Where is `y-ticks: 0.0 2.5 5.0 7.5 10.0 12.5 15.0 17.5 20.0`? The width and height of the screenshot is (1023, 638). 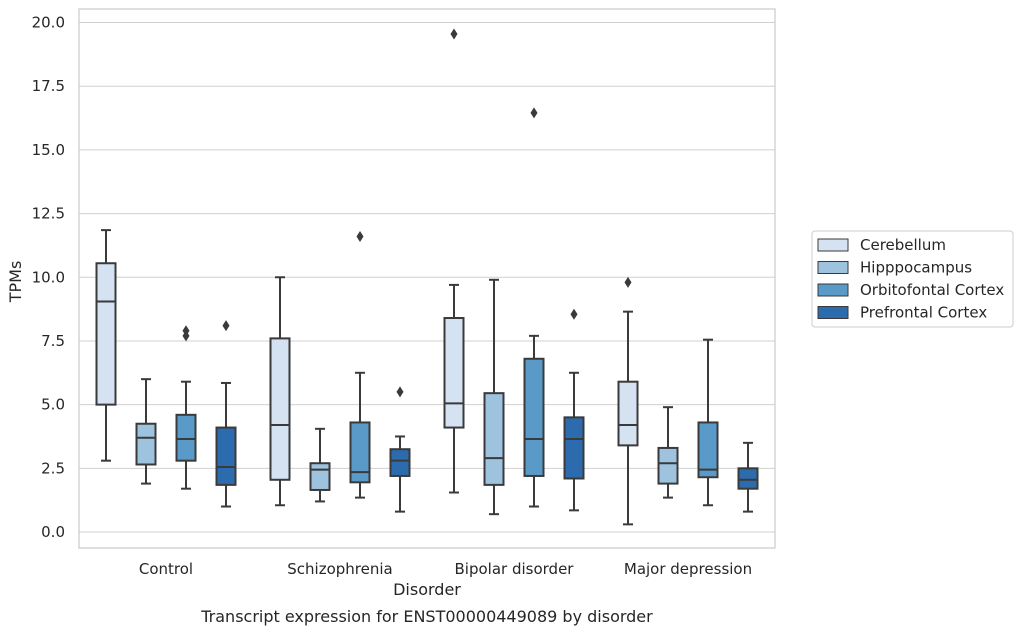
y-ticks: 0.0 2.5 5.0 7.5 10.0 12.5 15.0 17.5 20.0 is located at coordinates (48, 278).